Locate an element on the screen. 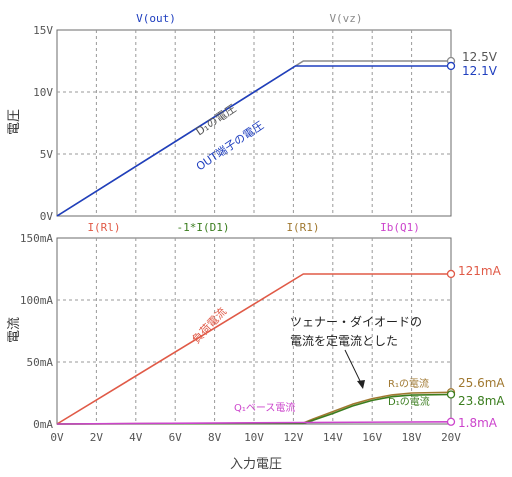 This screenshot has height=477, width=512. annotation: Q₁ベース電流 is located at coordinates (264, 407).